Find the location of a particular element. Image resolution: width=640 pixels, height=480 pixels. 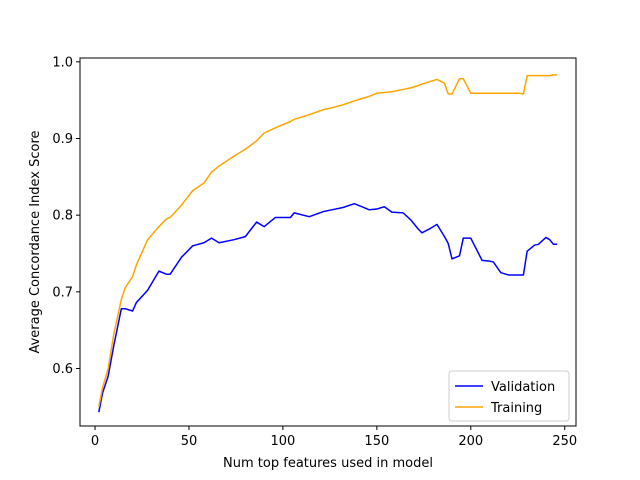

y-axis-label: Average Concordance Index Score is located at coordinates (35, 241).